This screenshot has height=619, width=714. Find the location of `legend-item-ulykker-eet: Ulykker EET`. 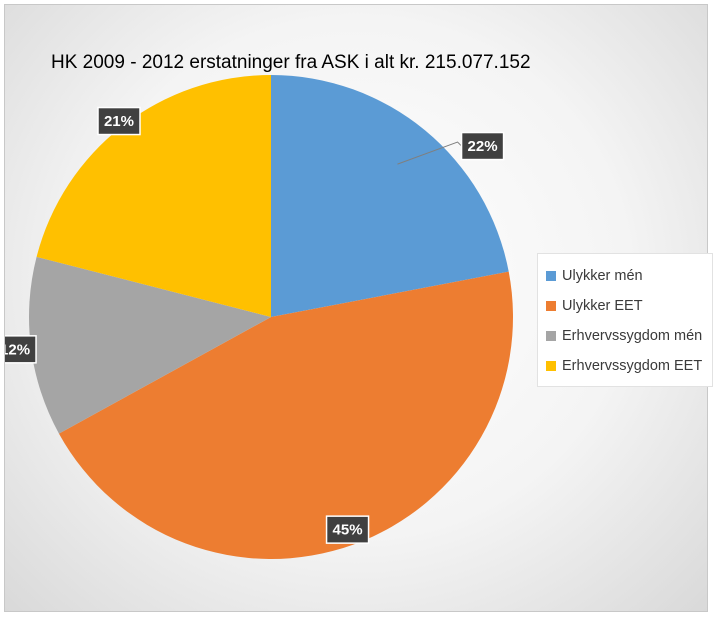

legend-item-ulykker-eet: Ulykker EET is located at coordinates (629, 306).